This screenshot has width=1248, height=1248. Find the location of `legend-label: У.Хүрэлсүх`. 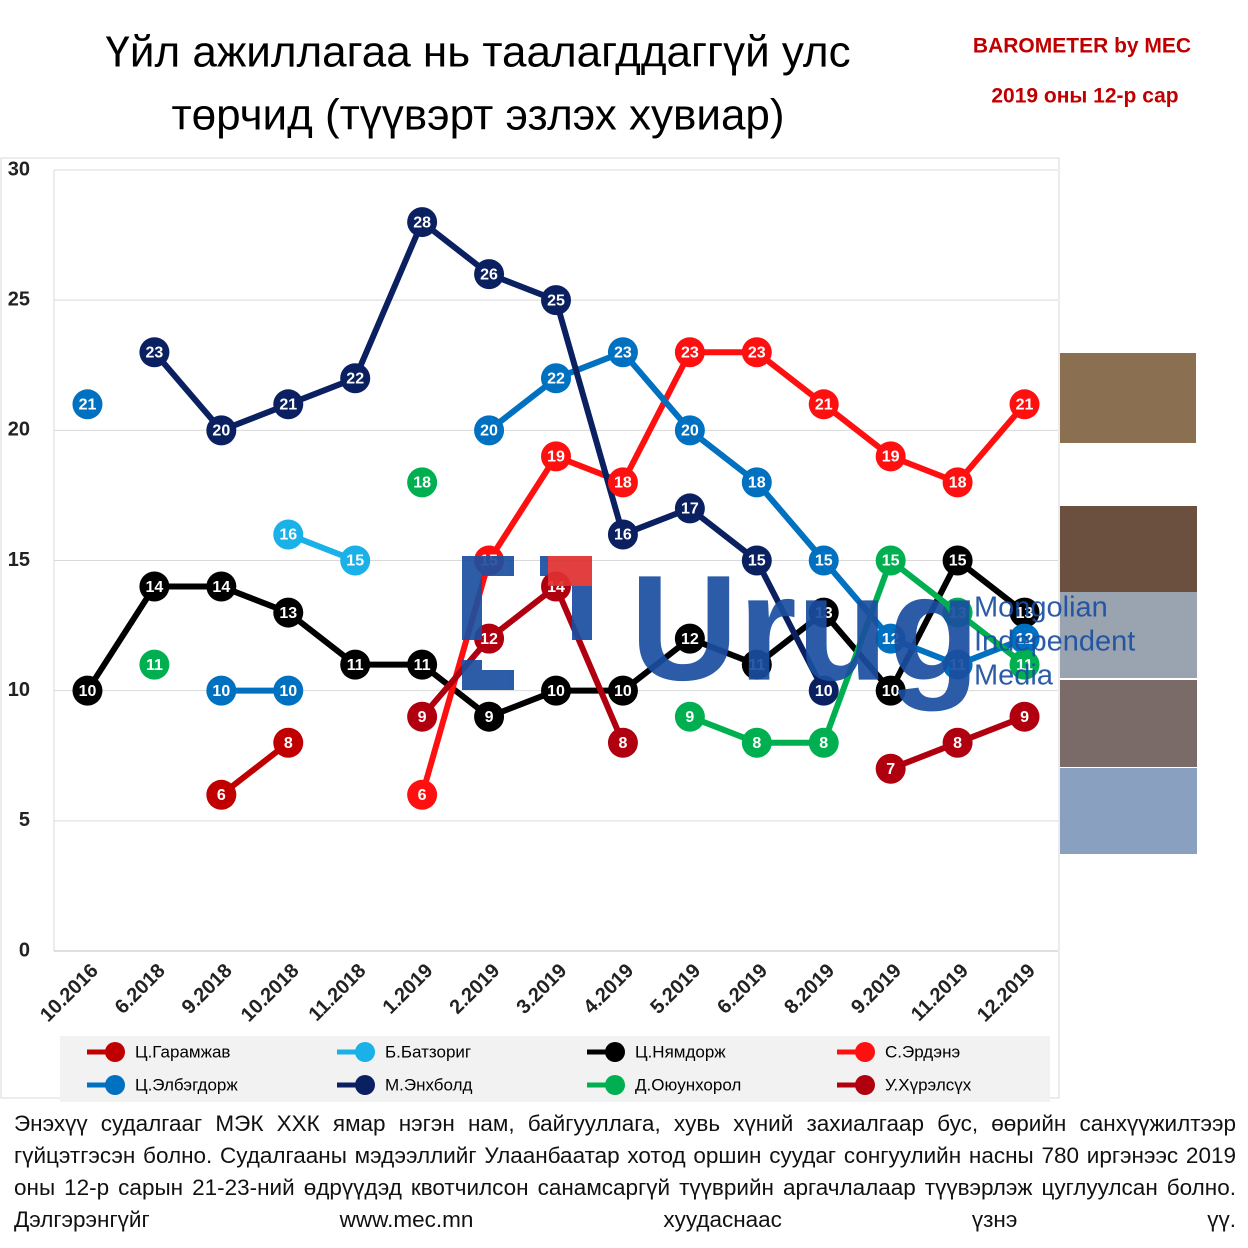

legend-label: У.Хүрэлсүх is located at coordinates (928, 1084).